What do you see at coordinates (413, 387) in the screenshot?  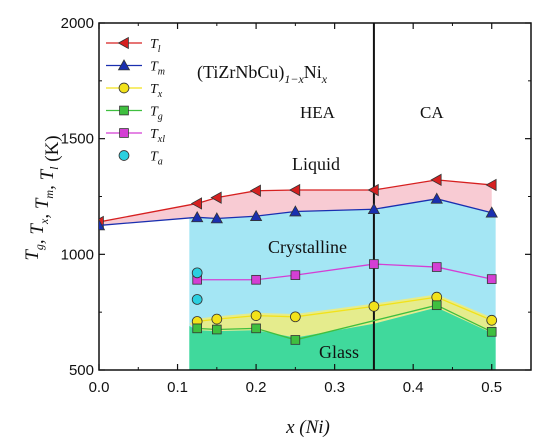 I see `x-tick-label: 0.4` at bounding box center [413, 387].